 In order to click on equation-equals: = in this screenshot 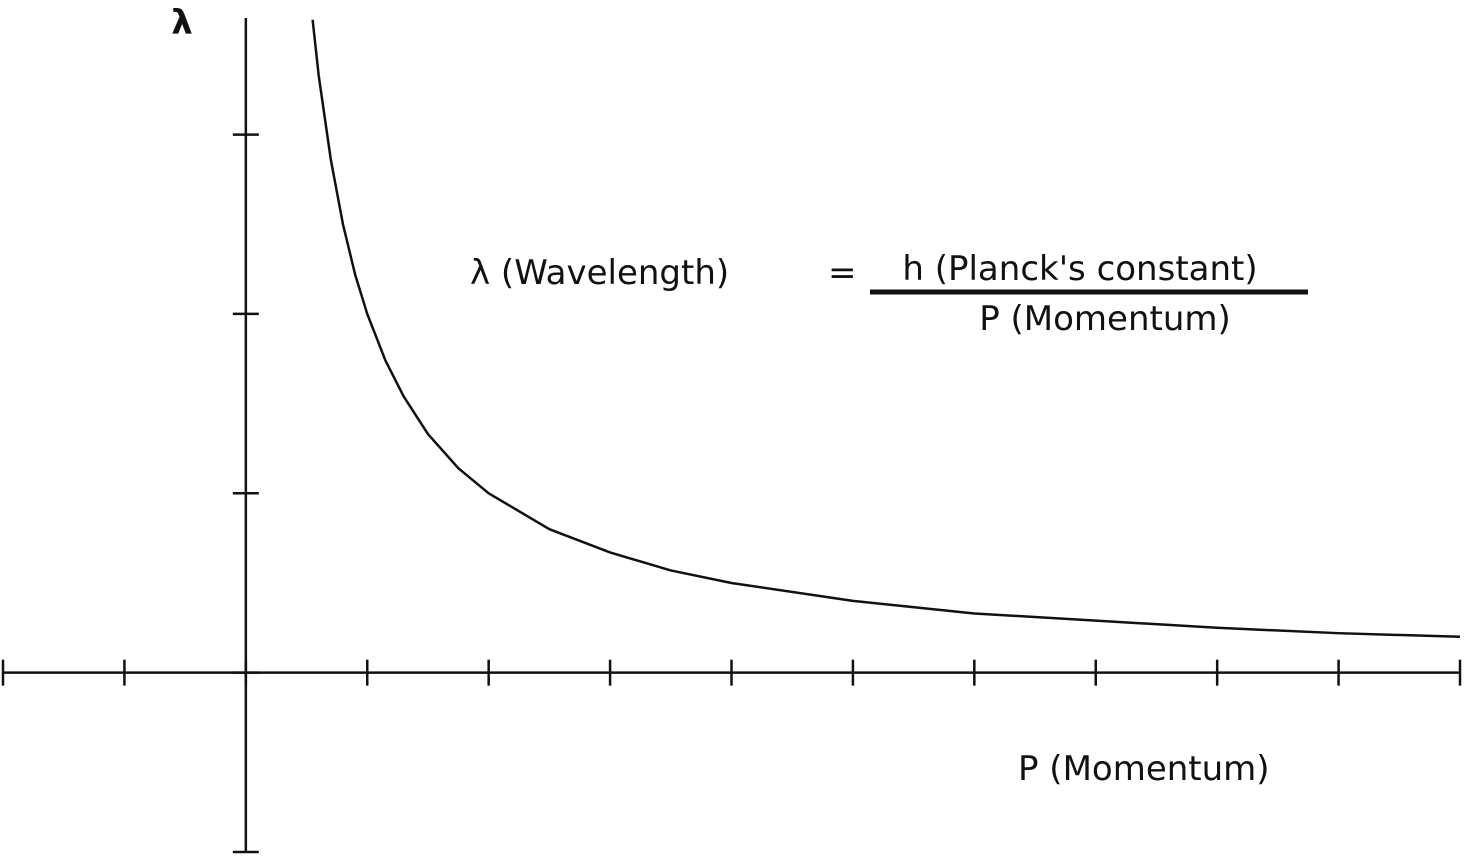, I will do `click(842, 273)`.